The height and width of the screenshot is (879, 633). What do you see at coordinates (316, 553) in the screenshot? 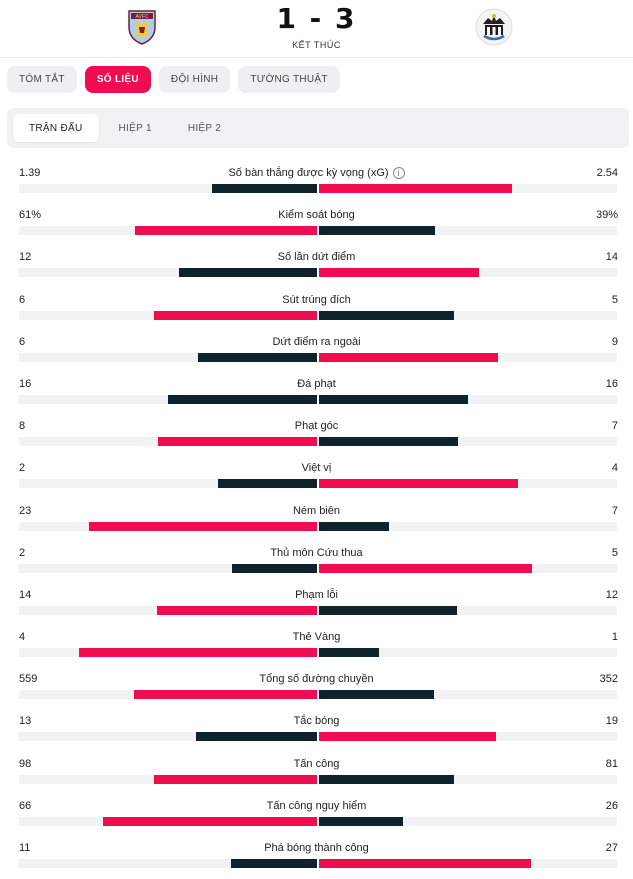
I see `stat-label: Thủ môn Cứu thua` at bounding box center [316, 553].